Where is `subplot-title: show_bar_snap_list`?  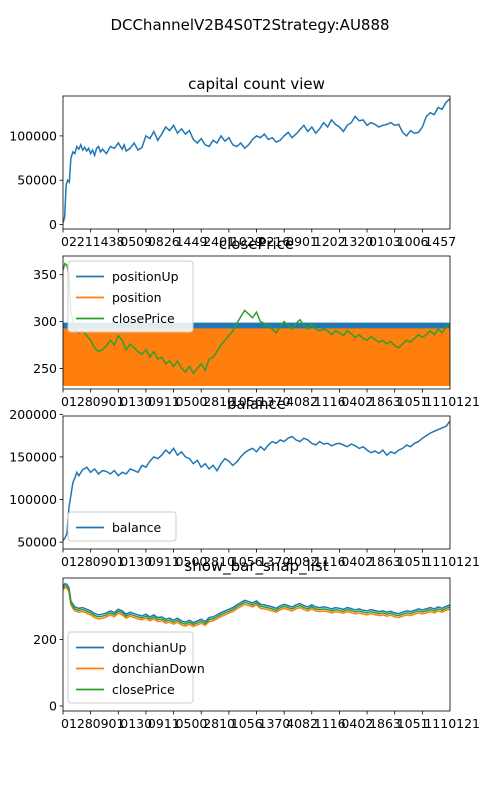 subplot-title: show_bar_snap_list is located at coordinates (256, 566).